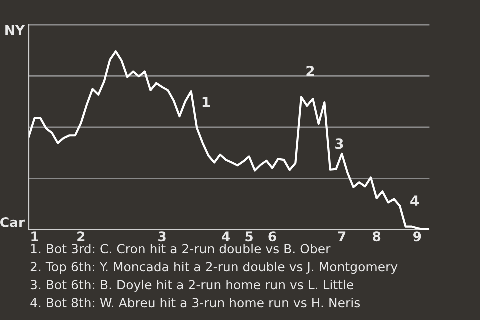 This screenshot has height=320, width=480. I want to click on x-tick-label: 5, so click(249, 237).